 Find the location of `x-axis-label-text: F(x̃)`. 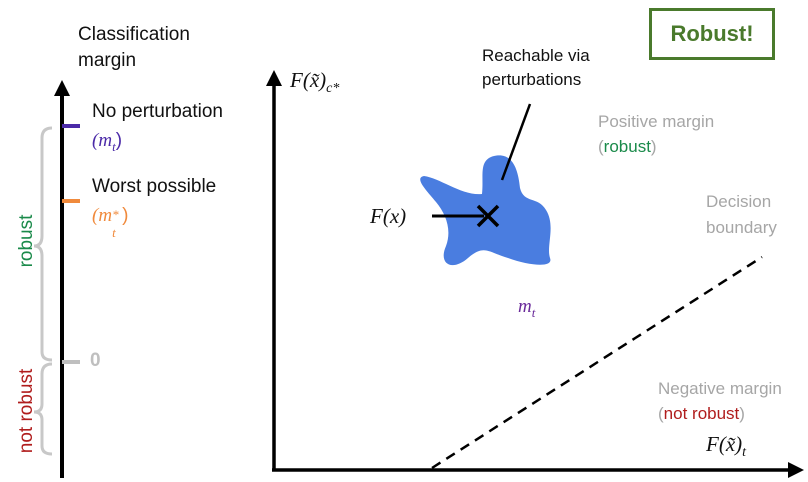

x-axis-label-text: F(x̃) is located at coordinates (724, 444).